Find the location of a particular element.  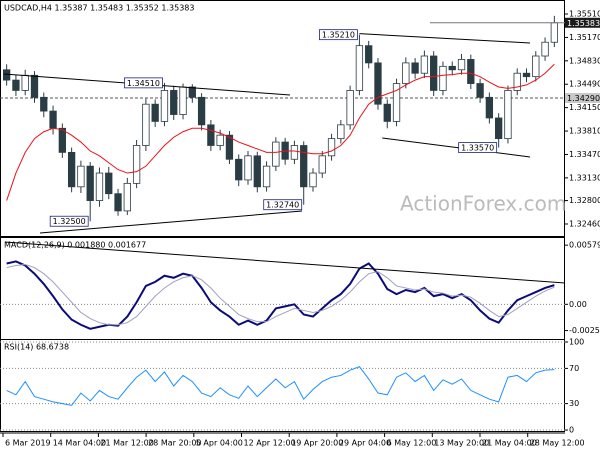

price-label: 1.34510 is located at coordinates (143, 83).